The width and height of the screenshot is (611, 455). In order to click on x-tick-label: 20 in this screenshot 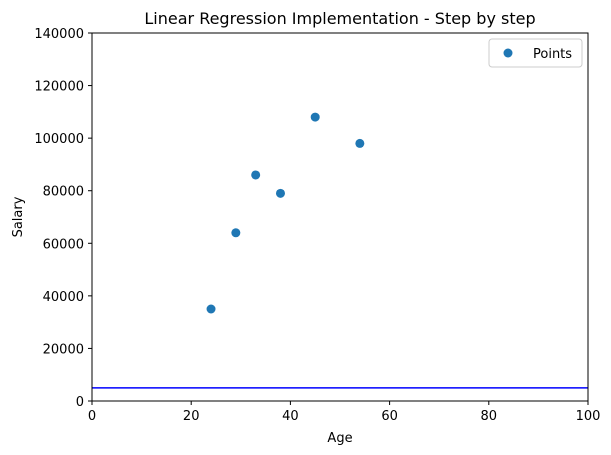, I will do `click(191, 416)`.